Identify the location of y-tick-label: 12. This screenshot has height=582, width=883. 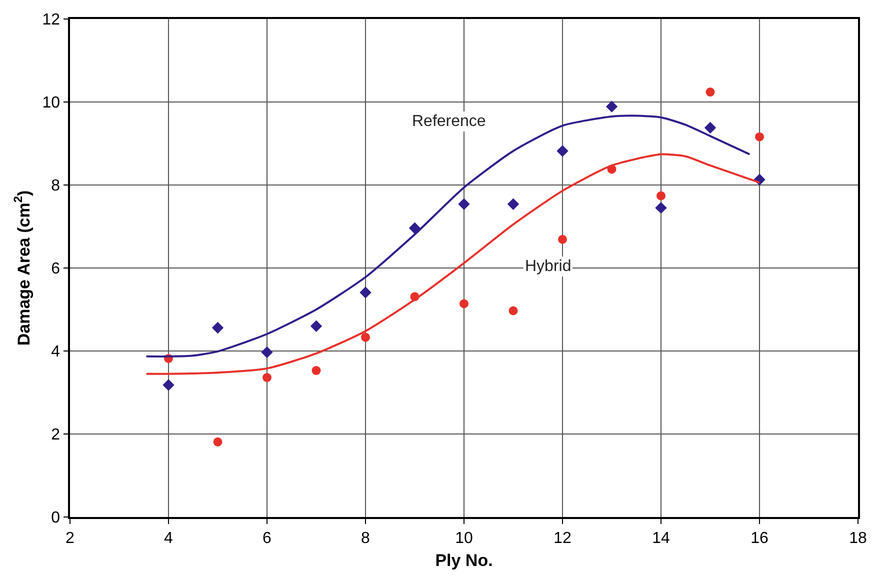
(51, 20).